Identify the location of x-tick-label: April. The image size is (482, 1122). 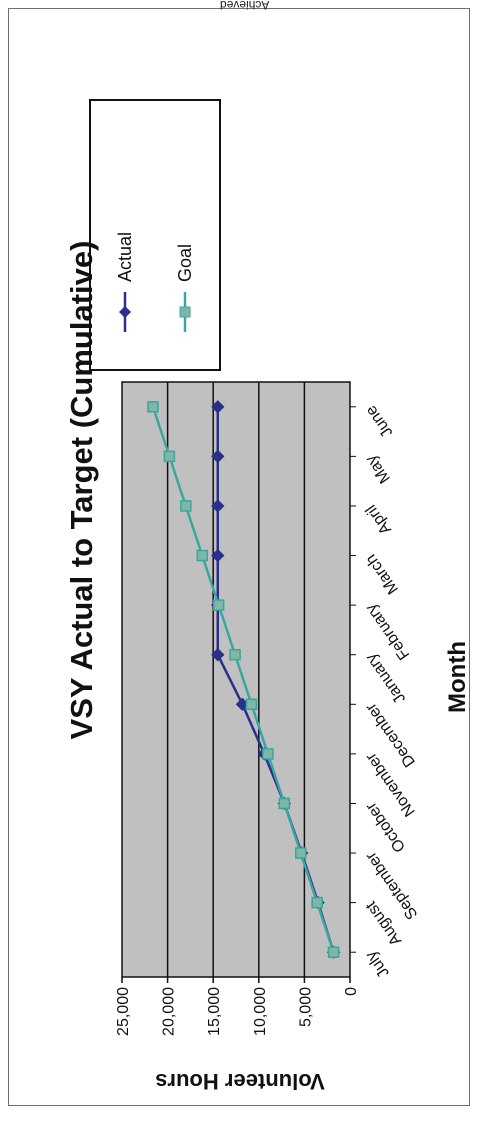
(379, 519).